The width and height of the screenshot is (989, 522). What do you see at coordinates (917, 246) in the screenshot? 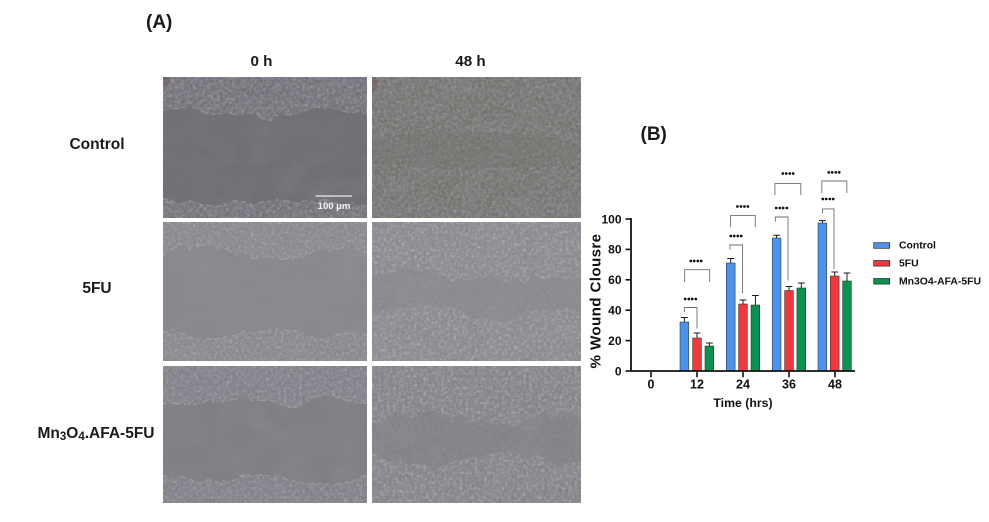
I see `svg-text: Control` at bounding box center [917, 246].